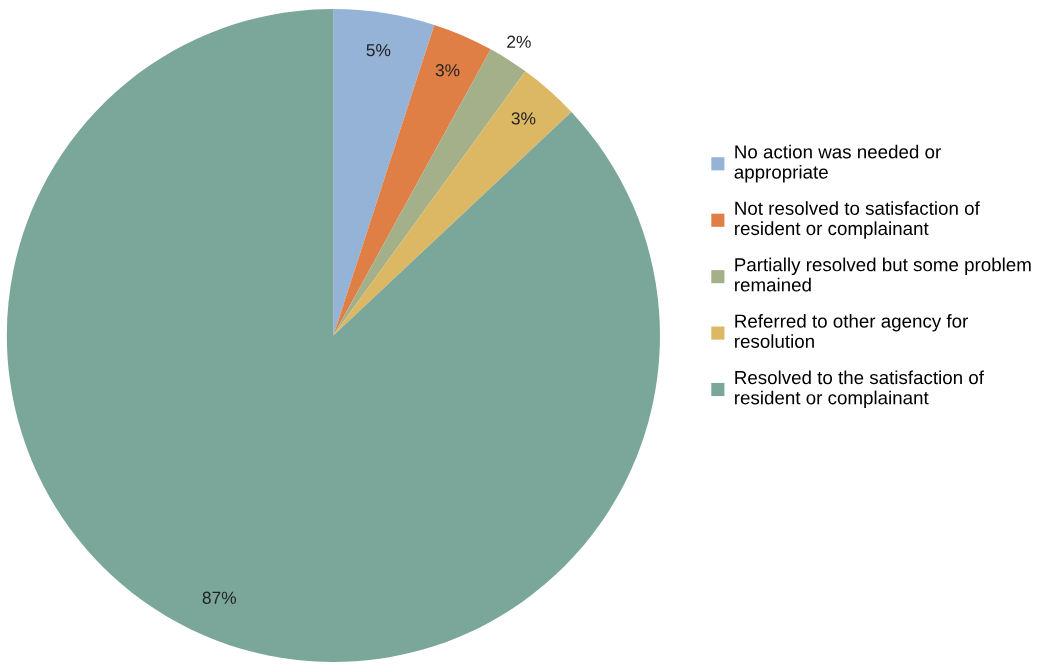 This screenshot has width=1037, height=671. Describe the element at coordinates (378, 50) in the screenshot. I see `data-label: 5%` at that location.